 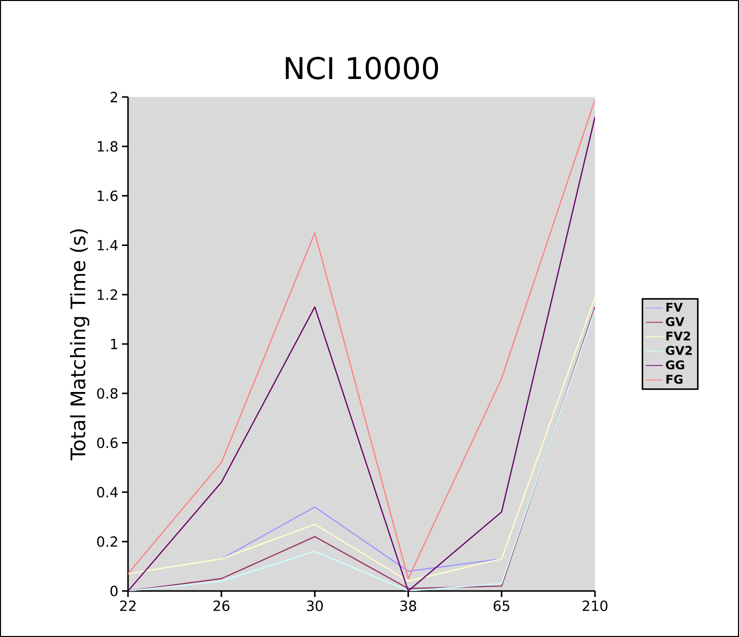 I want to click on x-tick-label: 65, so click(x=502, y=606).